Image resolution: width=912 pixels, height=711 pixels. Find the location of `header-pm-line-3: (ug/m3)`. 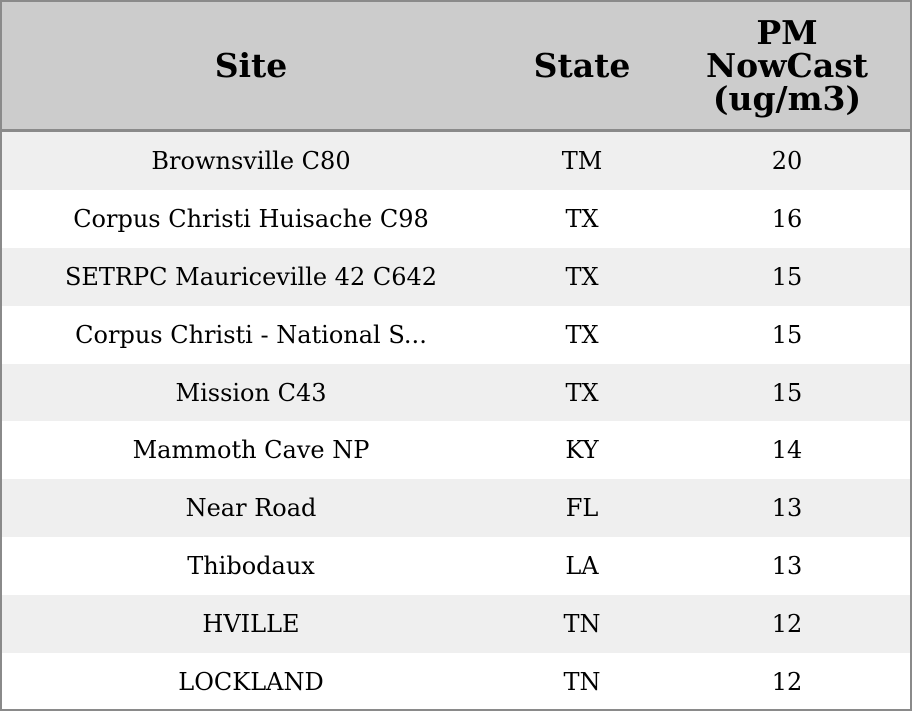

header-pm-line-3: (ug/m3) is located at coordinates (787, 98).